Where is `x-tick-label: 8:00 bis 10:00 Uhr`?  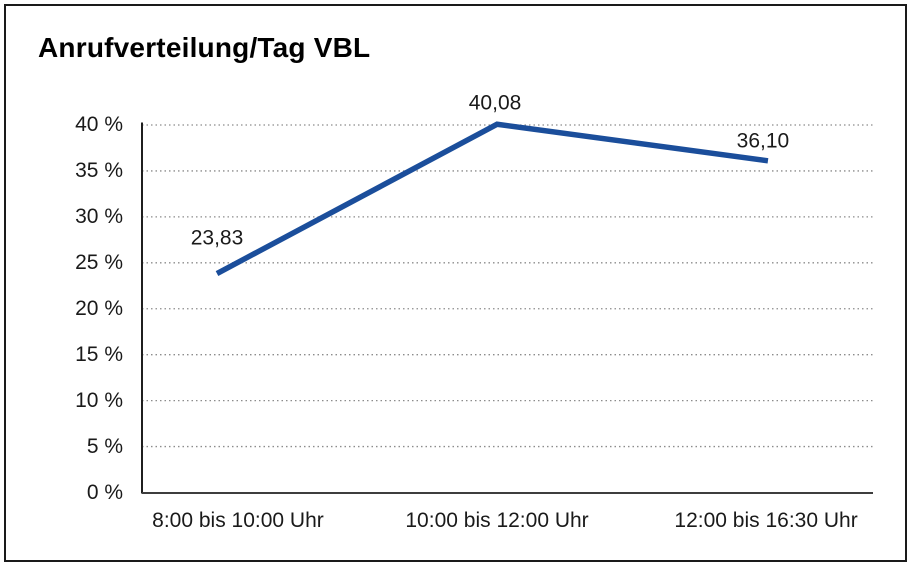 x-tick-label: 8:00 bis 10:00 Uhr is located at coordinates (238, 520).